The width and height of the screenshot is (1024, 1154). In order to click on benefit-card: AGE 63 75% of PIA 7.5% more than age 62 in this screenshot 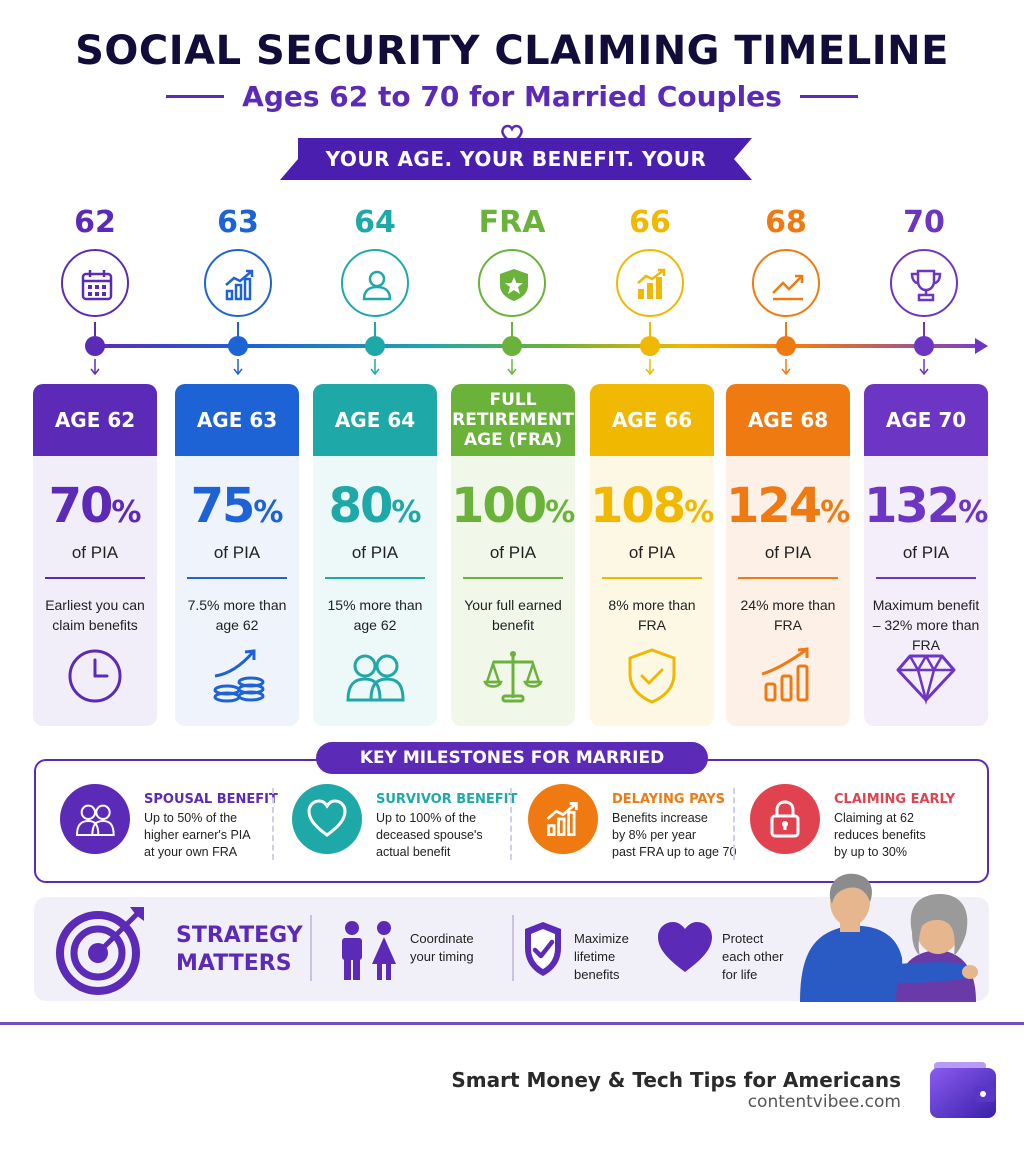, I will do `click(237, 555)`.